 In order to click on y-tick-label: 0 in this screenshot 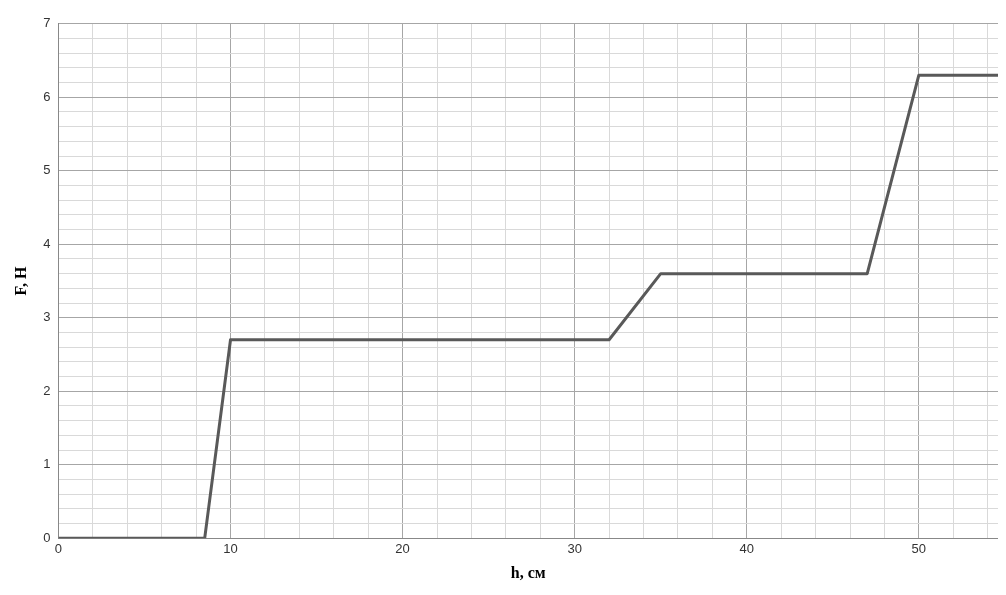, I will do `click(47, 537)`.